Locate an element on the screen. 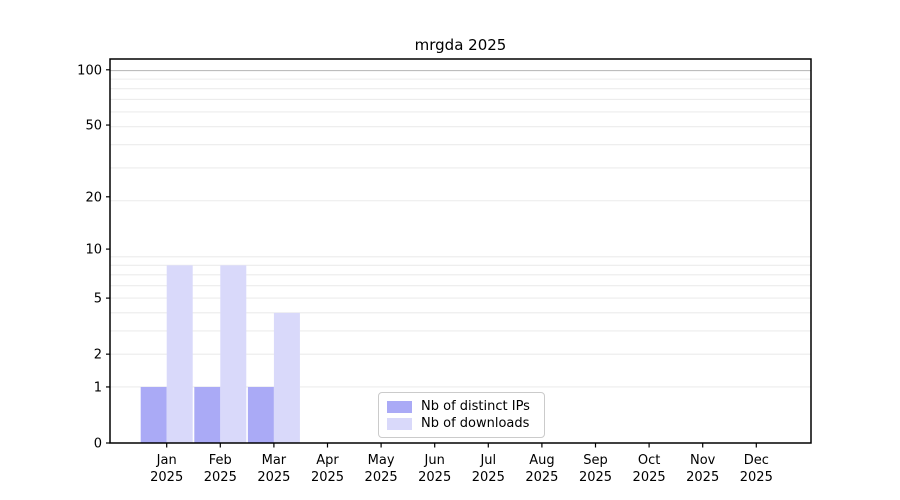 The height and width of the screenshot is (500, 900). legend-label-distinct-ips: Nb of distinct IPs is located at coordinates (475, 406).